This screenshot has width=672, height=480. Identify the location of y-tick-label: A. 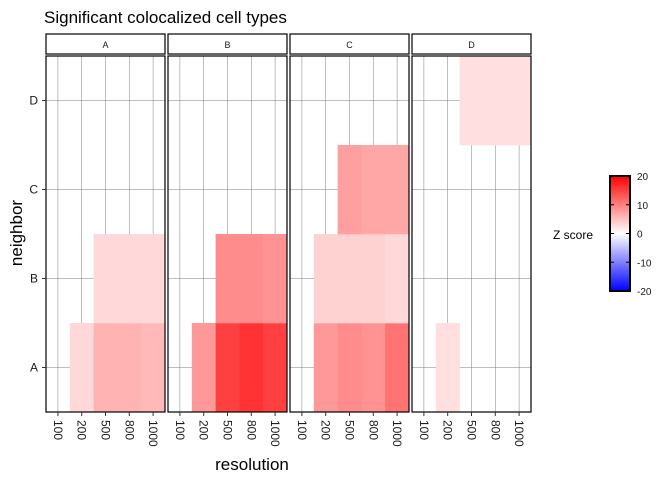
(34, 368).